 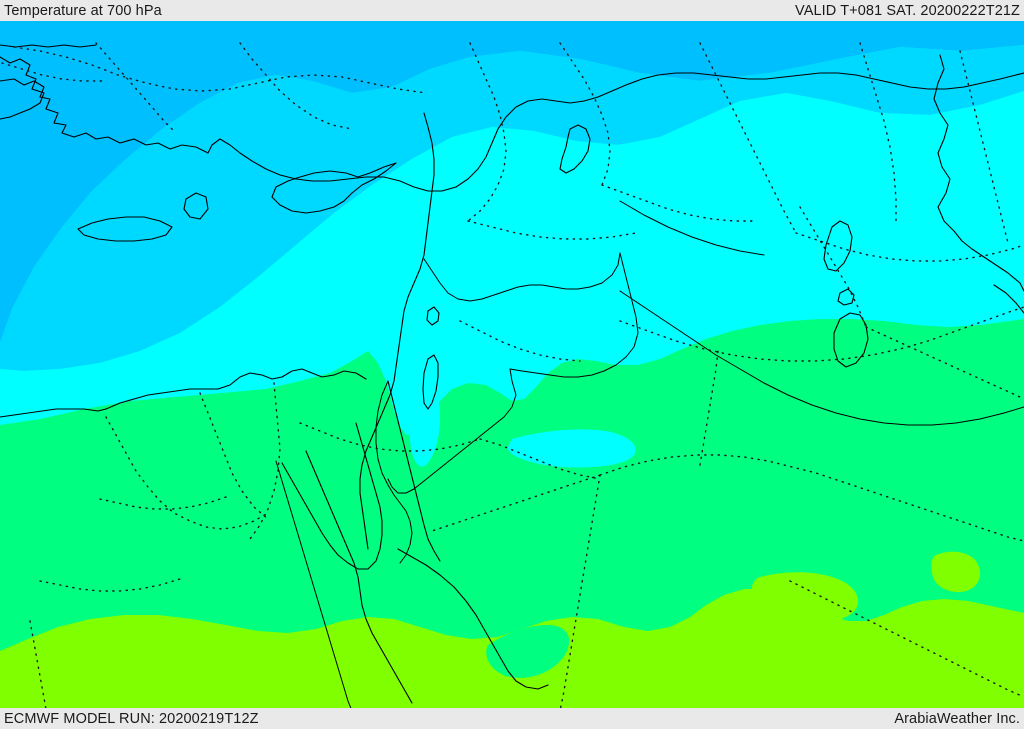 What do you see at coordinates (821, 334) in the screenshot?
I see `saudi-admin-north` at bounding box center [821, 334].